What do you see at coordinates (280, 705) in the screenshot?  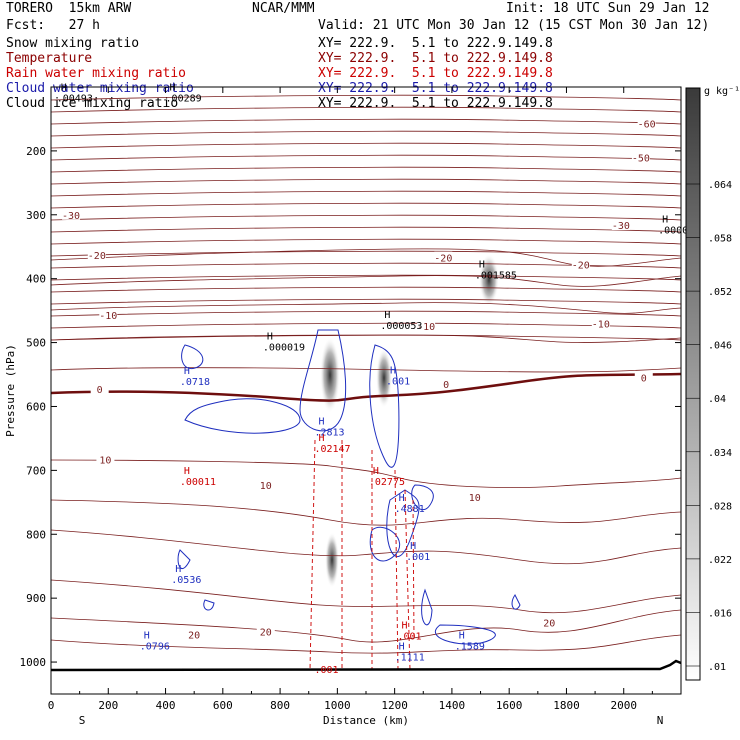 I see `x-tick-label: 800` at bounding box center [280, 705].